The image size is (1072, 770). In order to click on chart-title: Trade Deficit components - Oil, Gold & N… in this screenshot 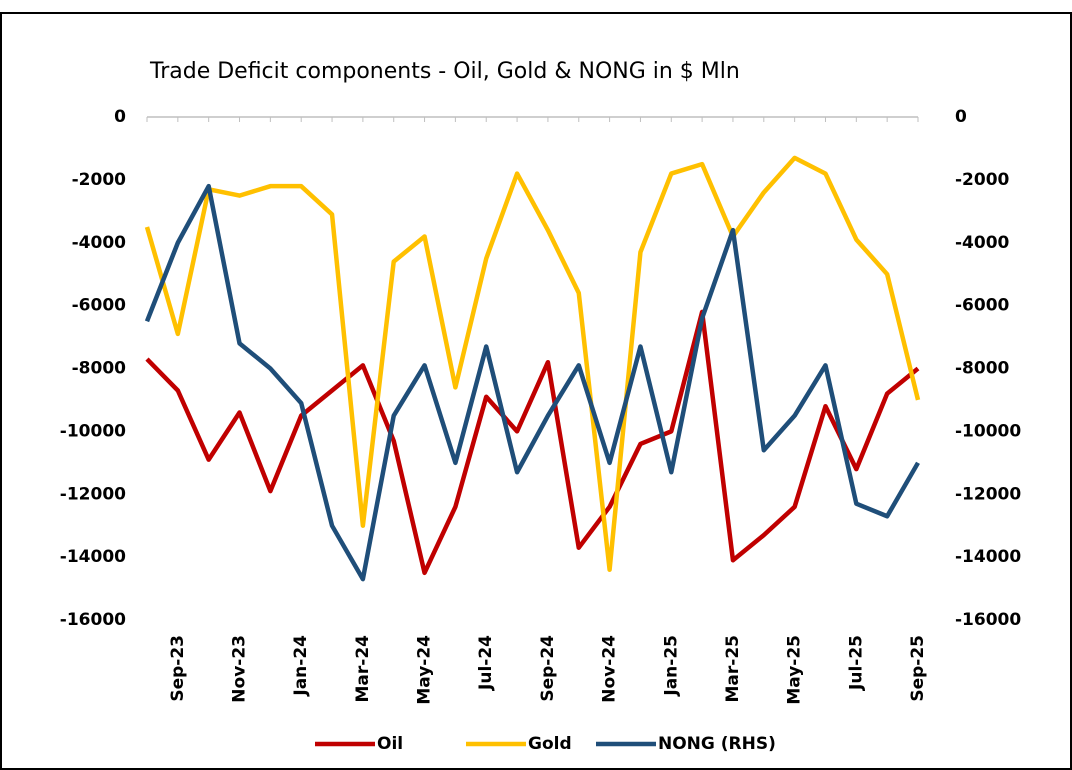, I will do `click(444, 71)`.